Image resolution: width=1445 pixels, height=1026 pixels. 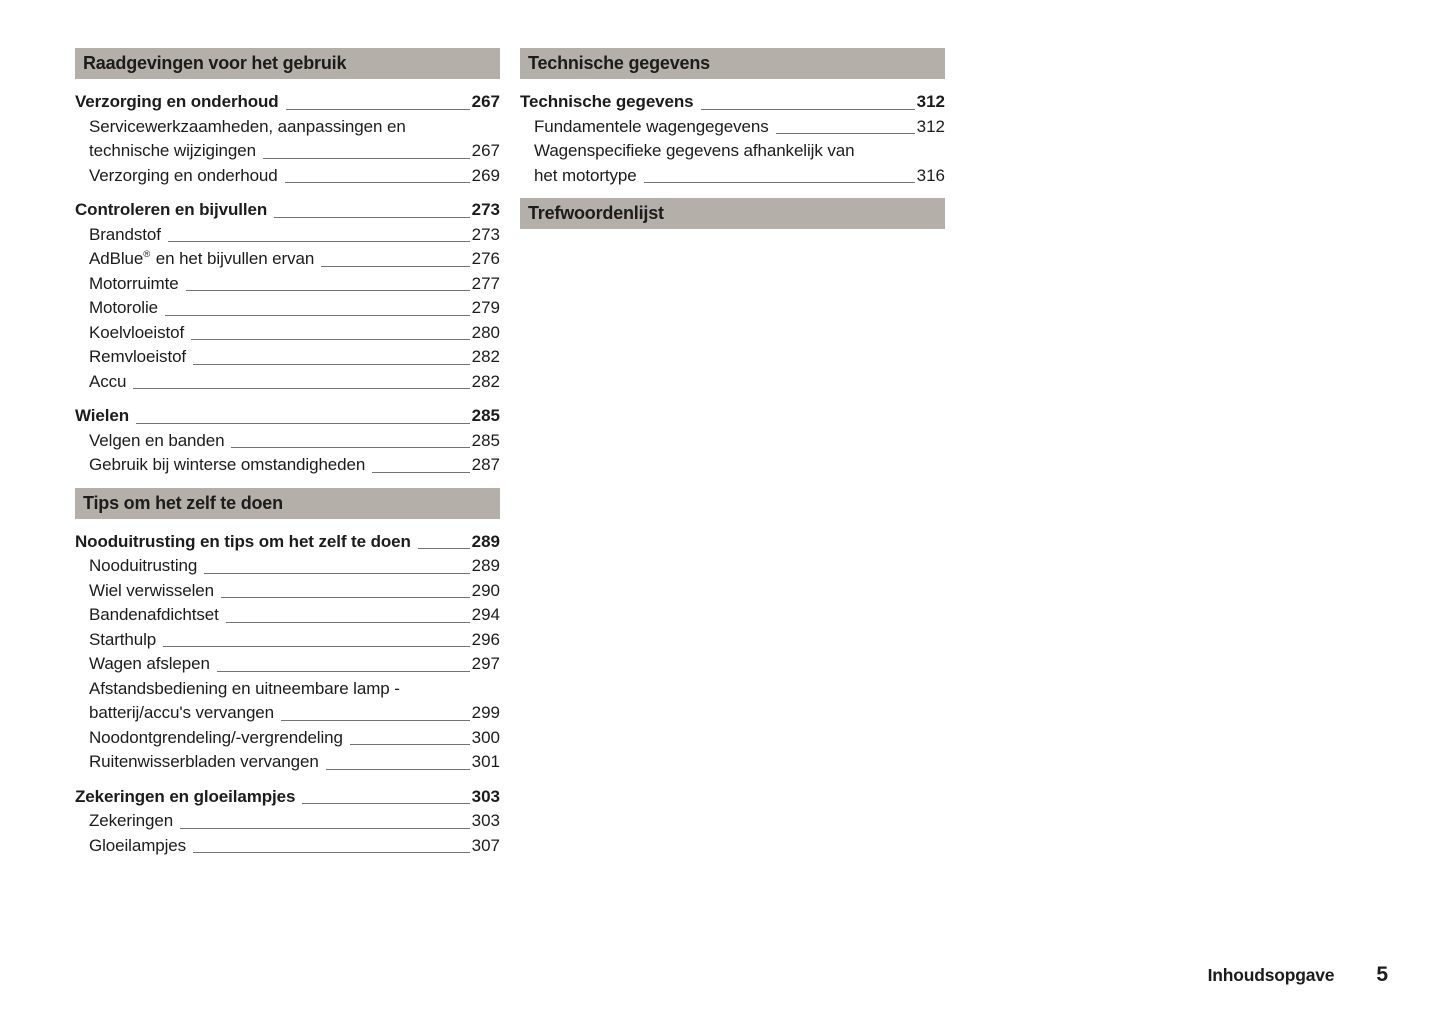 I want to click on toc-entry-label-line1: Wagenspecifieke gegevens afhankelijk van, so click(x=694, y=150).